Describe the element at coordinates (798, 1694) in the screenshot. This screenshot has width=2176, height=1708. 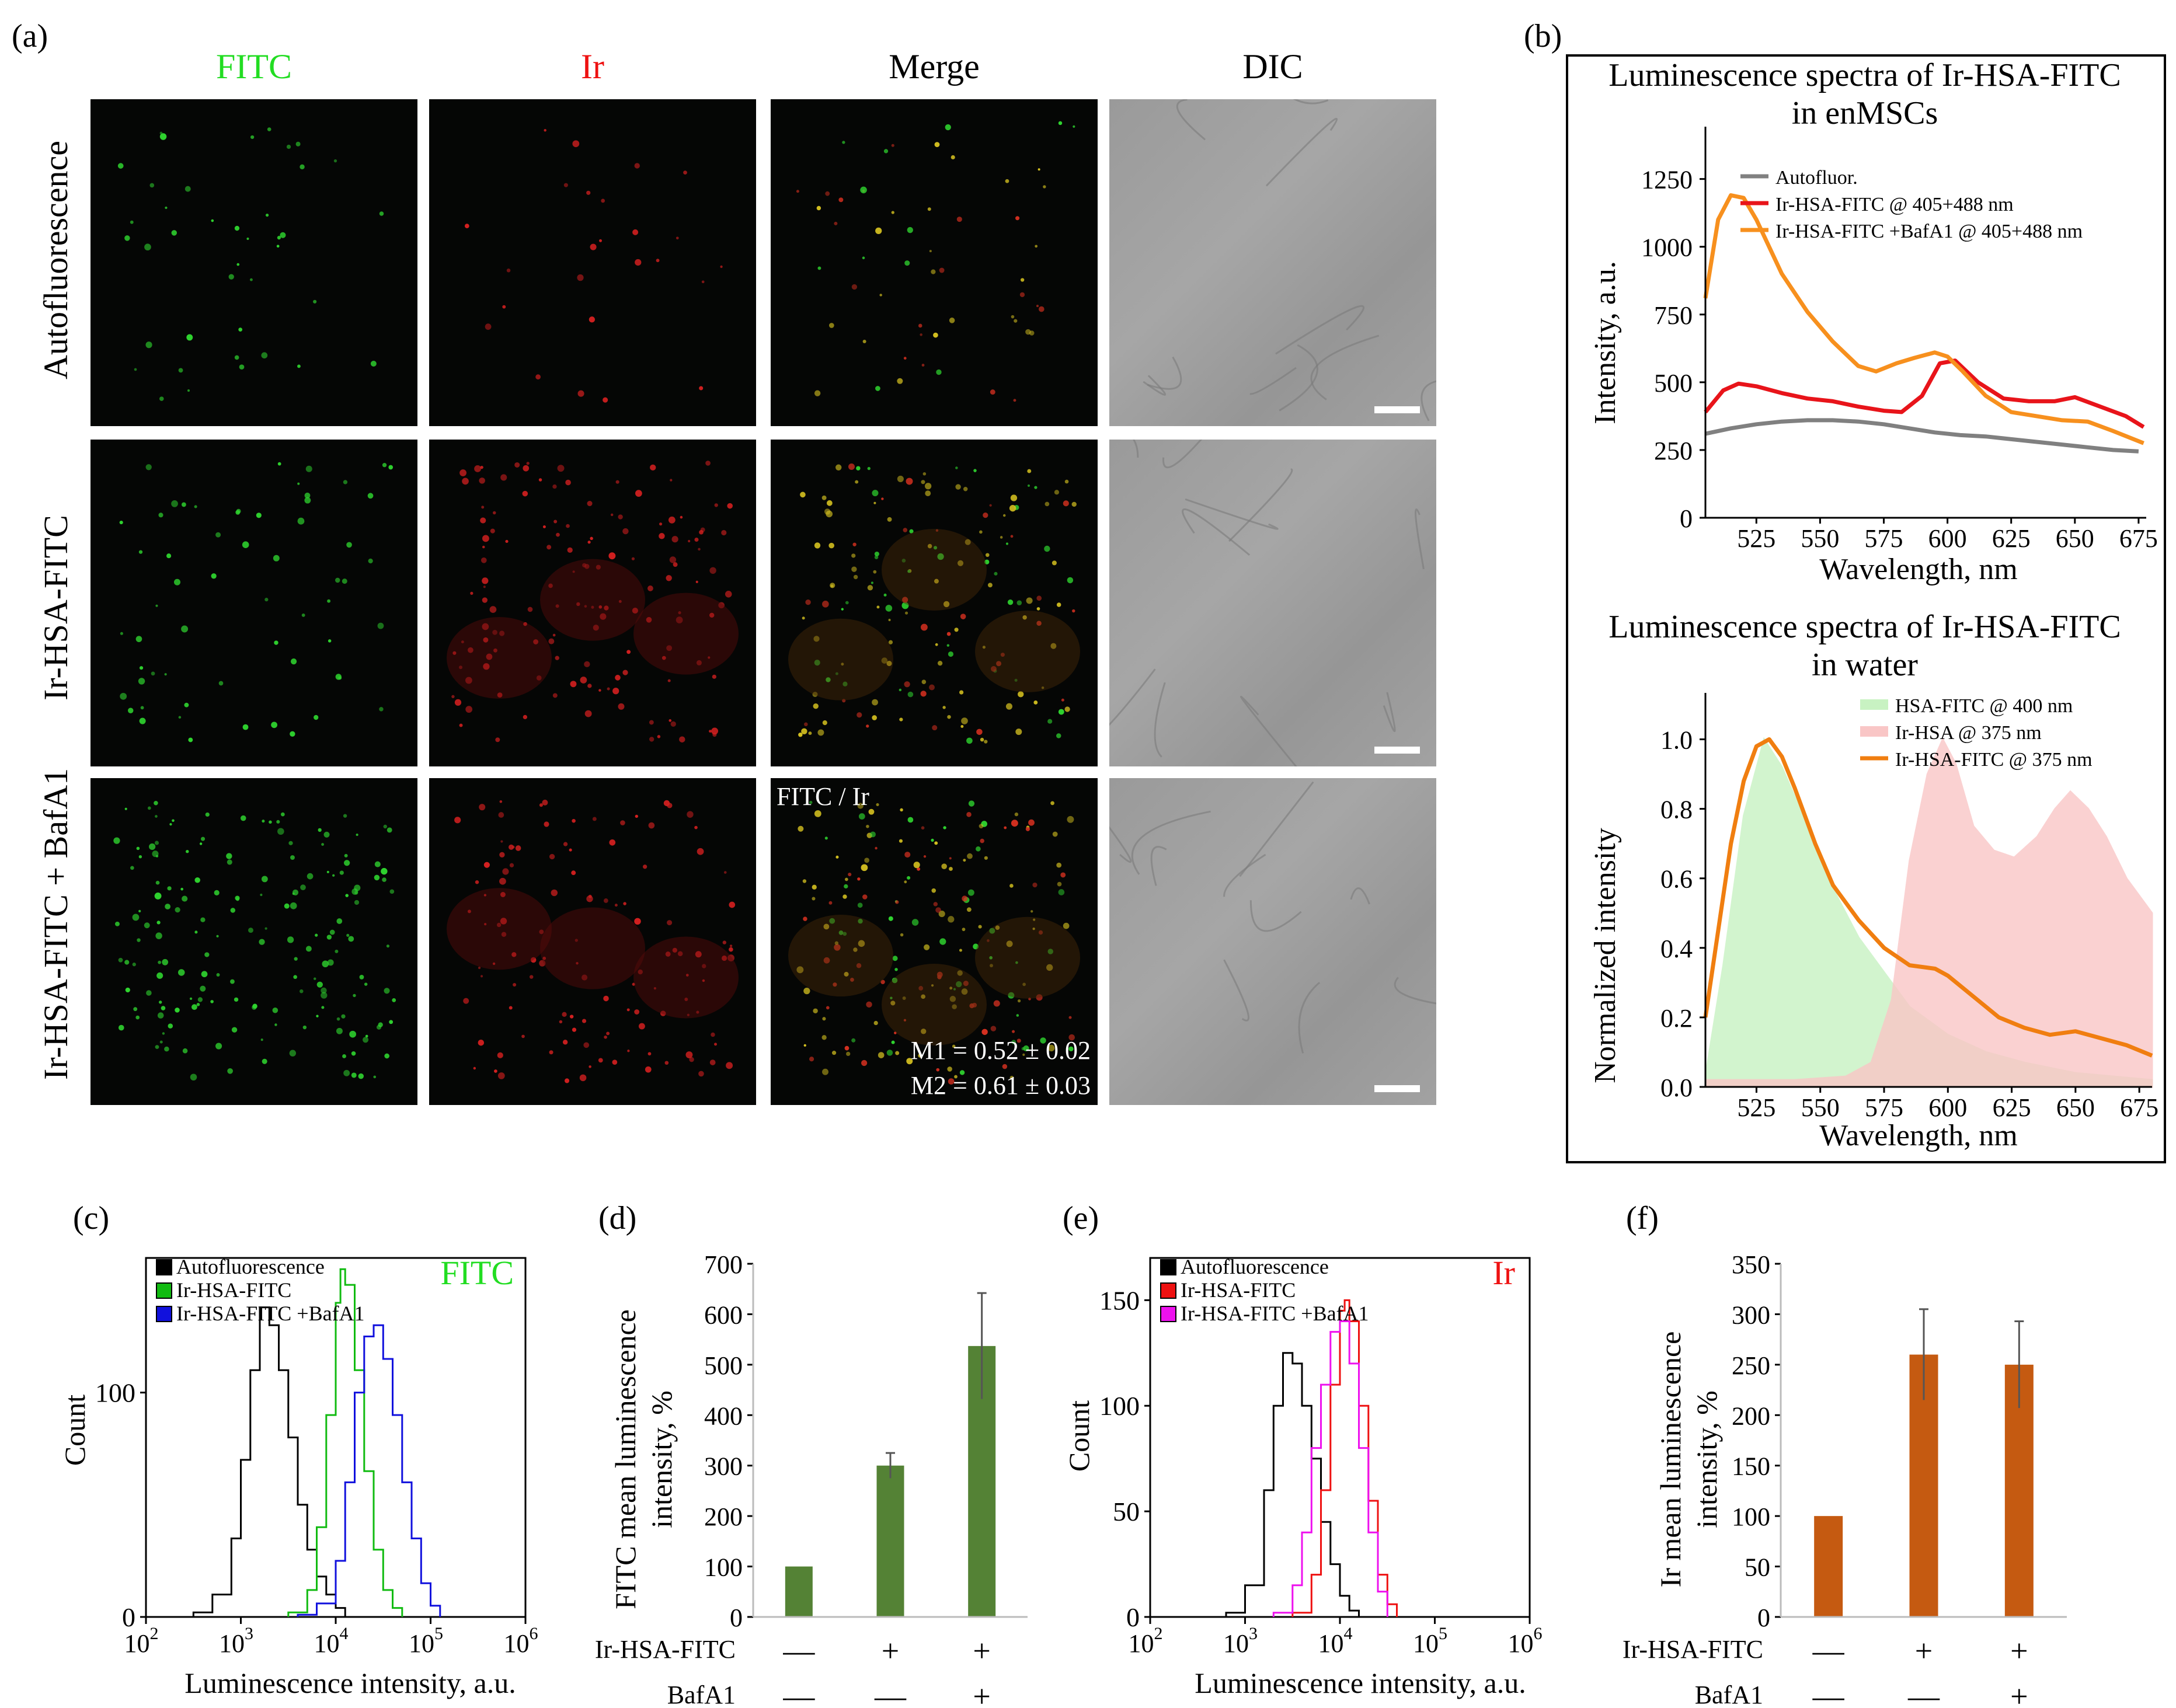
I see `condition-sign-1-0: —` at that location.